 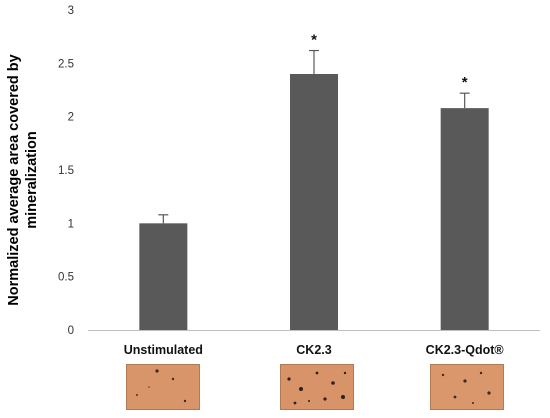 What do you see at coordinates (71, 118) in the screenshot?
I see `y-tick-label: 2` at bounding box center [71, 118].